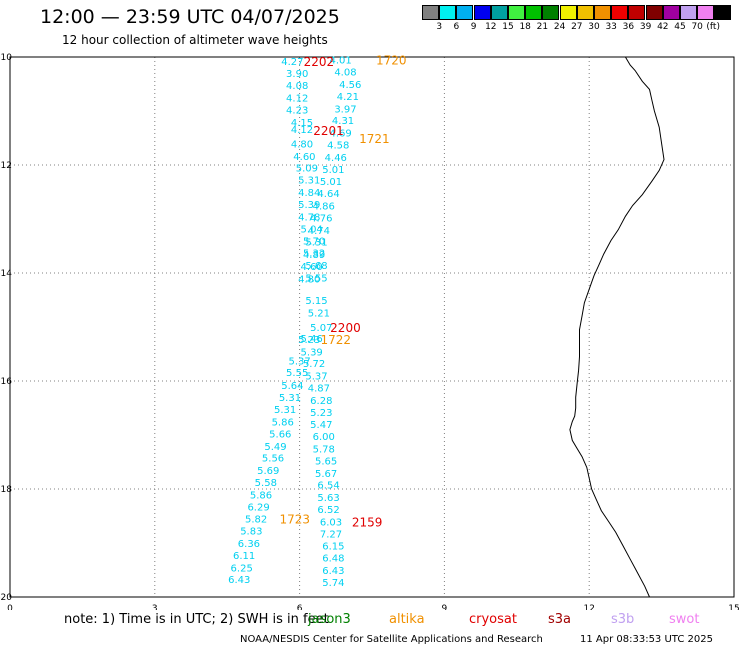 This screenshot has height=650, width=740. I want to click on wave-height-label: 4.64, so click(328, 194).